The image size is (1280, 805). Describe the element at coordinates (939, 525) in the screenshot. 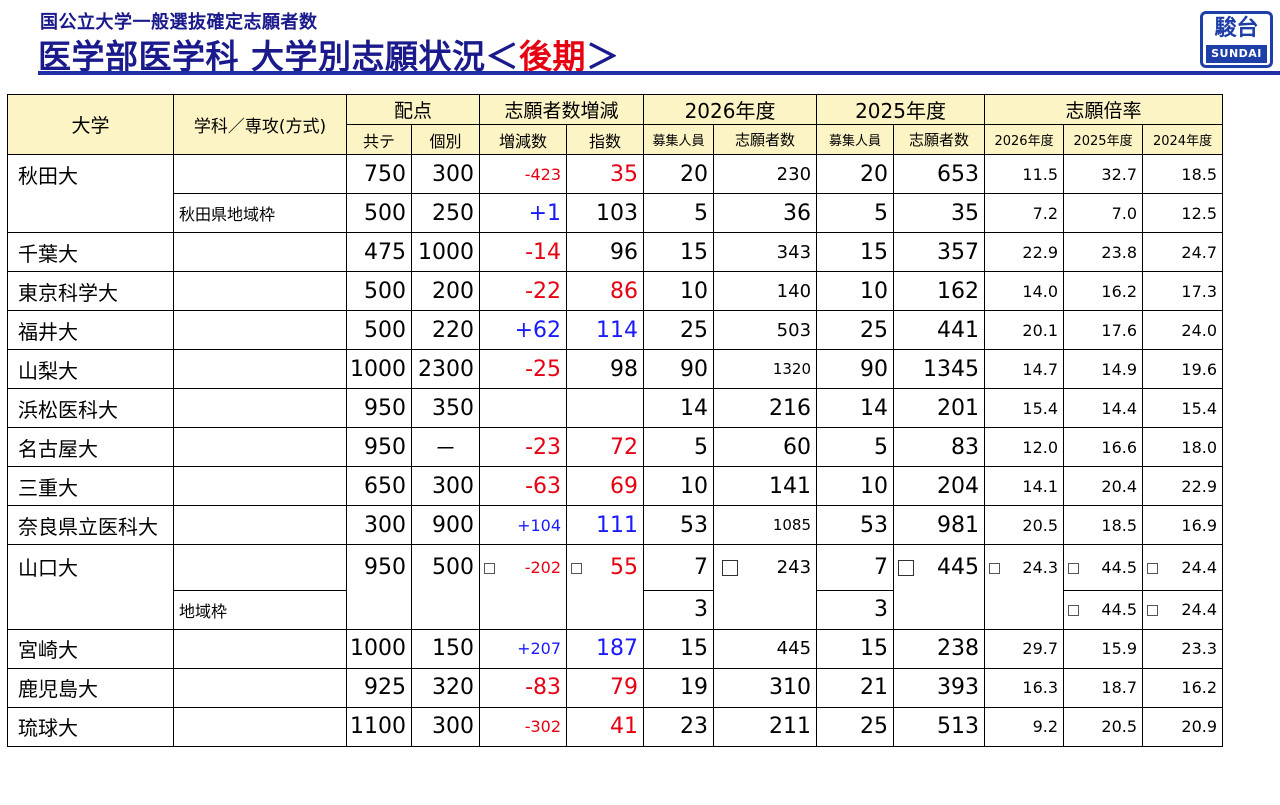

I see `cell-shigan25: 981` at that location.